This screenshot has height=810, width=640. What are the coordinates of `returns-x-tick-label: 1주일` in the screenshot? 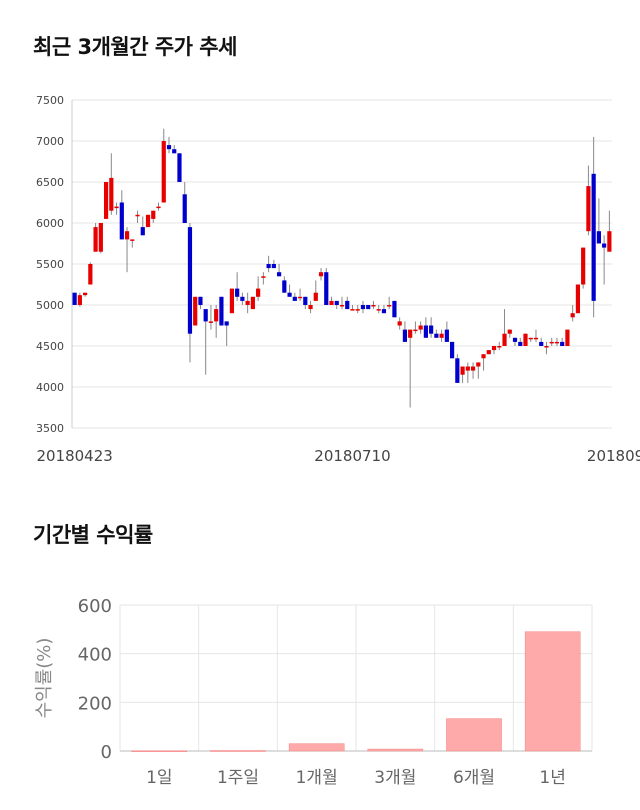 It's located at (238, 778).